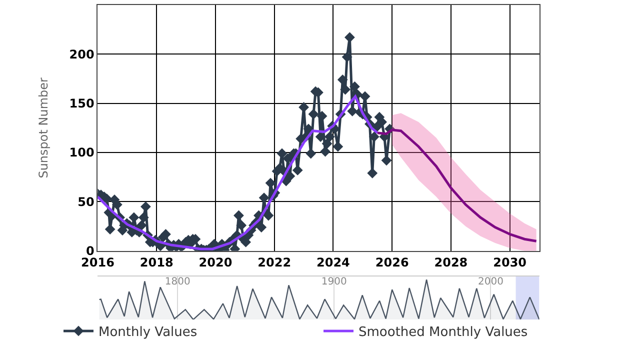 This screenshot has width=620, height=353. I want to click on x-tick-label: 2030, so click(510, 262).